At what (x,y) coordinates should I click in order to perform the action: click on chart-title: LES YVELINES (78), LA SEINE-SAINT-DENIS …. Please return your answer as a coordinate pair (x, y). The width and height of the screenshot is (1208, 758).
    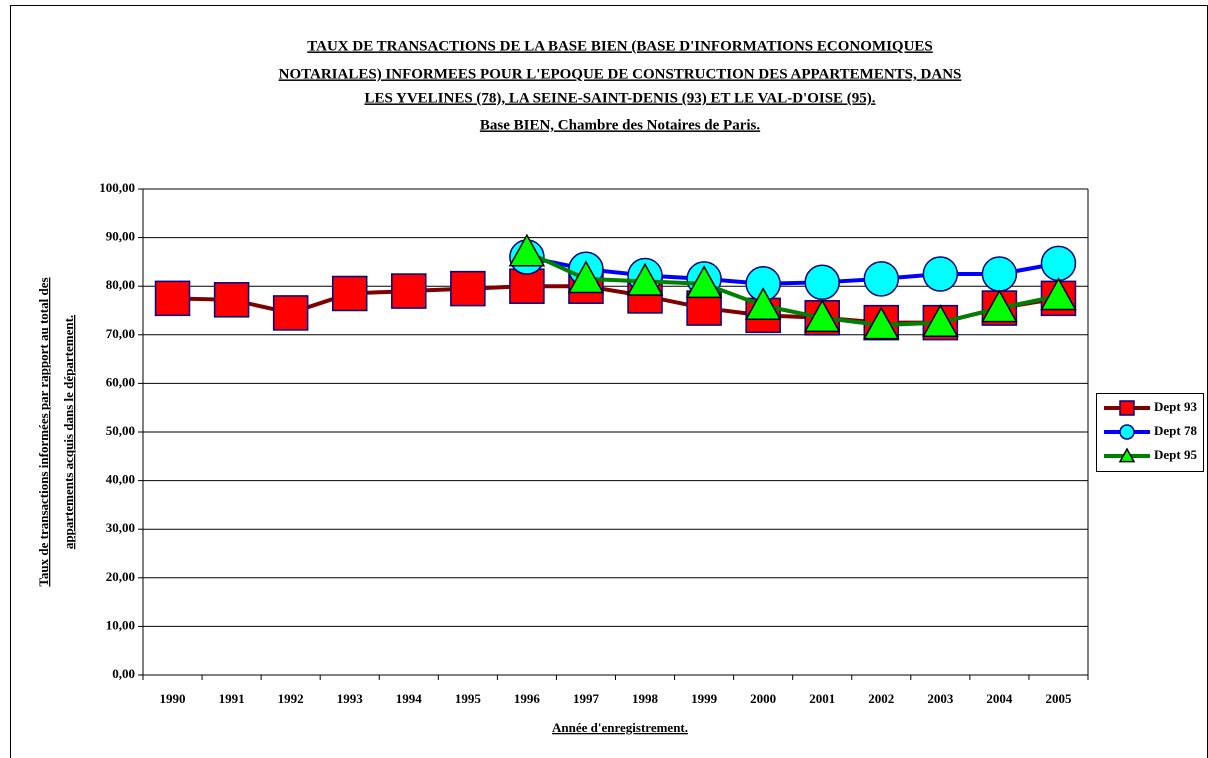
    Looking at the image, I should click on (619, 98).